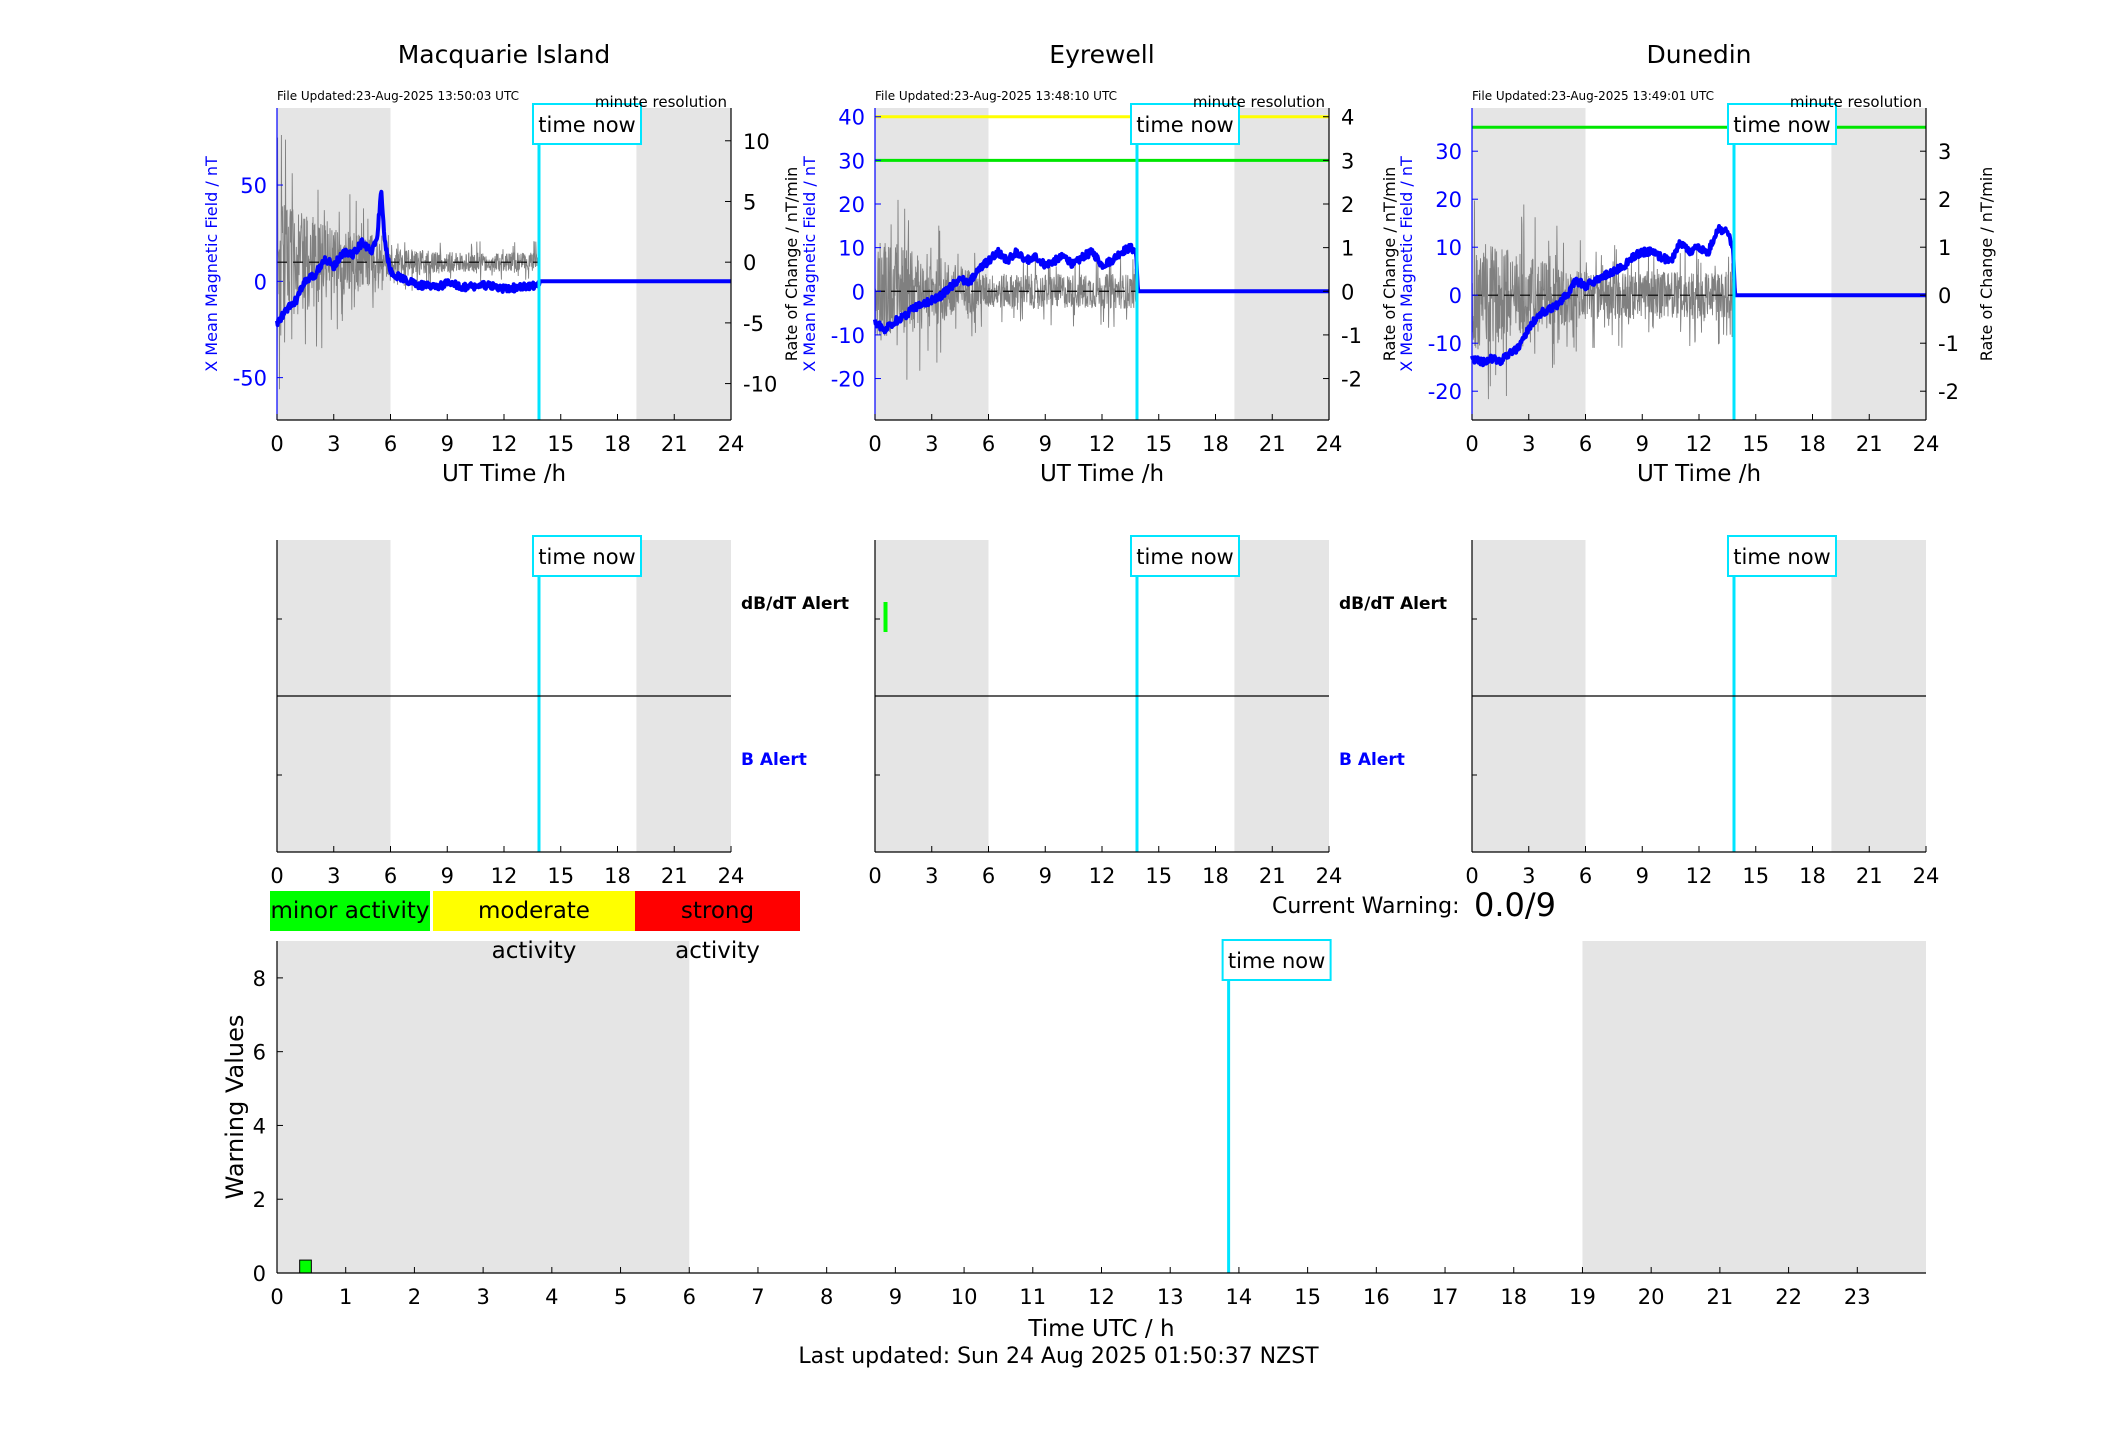  I want to click on warning-x-tick-label: 15, so click(1307, 1297).